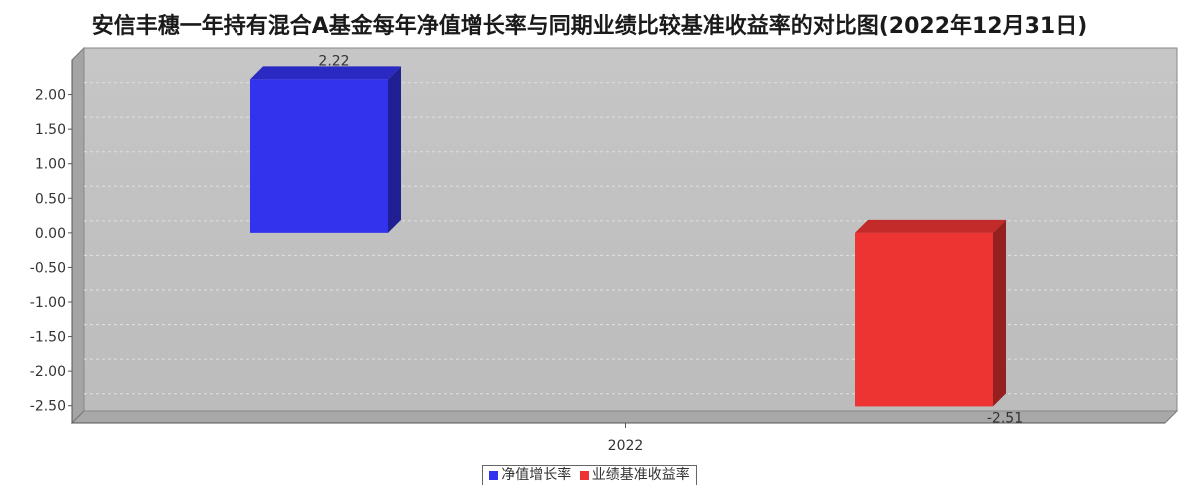  I want to click on y-tick-label: 0.00, so click(50, 234).